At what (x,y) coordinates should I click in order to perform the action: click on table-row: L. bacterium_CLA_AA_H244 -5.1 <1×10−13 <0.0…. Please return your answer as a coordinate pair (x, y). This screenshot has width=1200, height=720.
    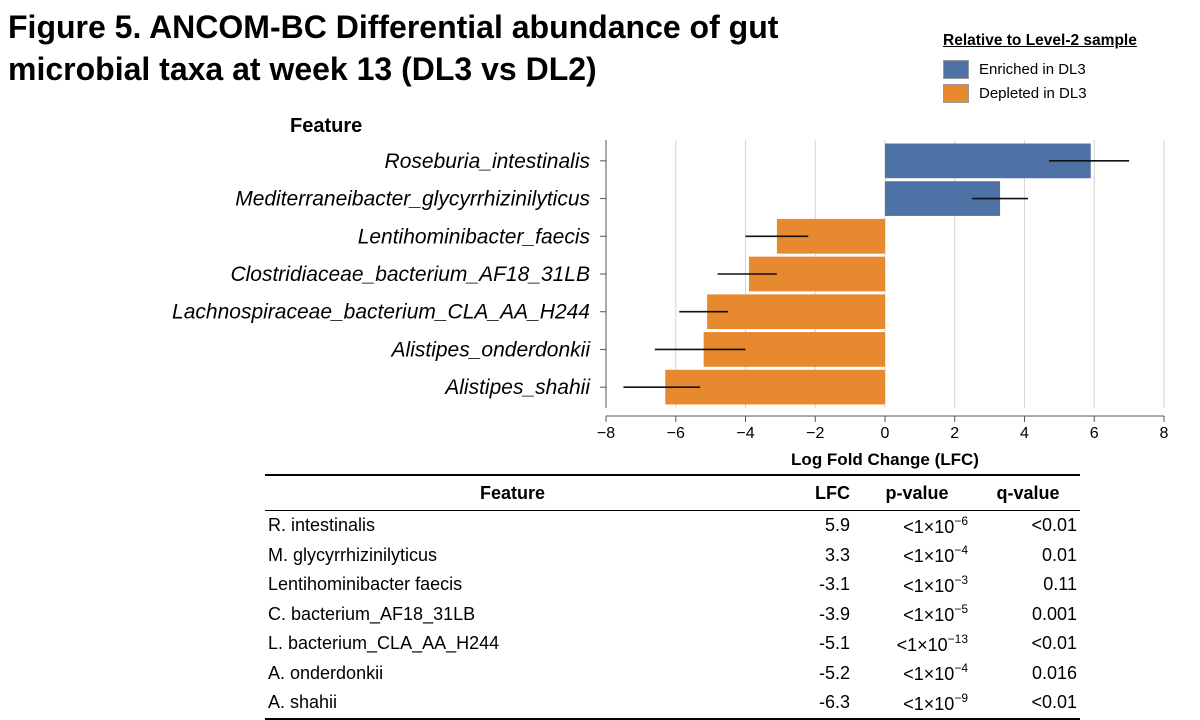
    Looking at the image, I should click on (672, 644).